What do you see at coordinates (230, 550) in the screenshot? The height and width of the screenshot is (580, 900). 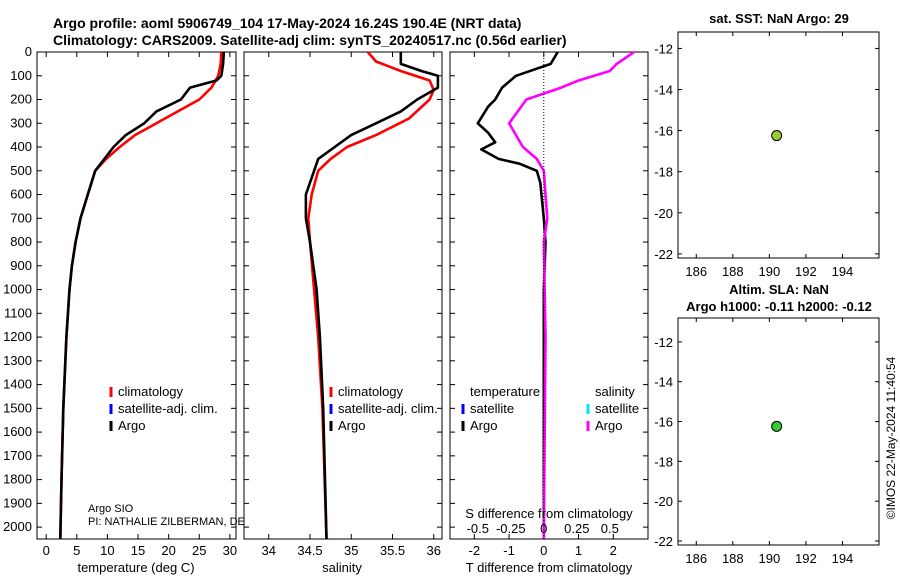 I see `x-tick-label: 30` at bounding box center [230, 550].